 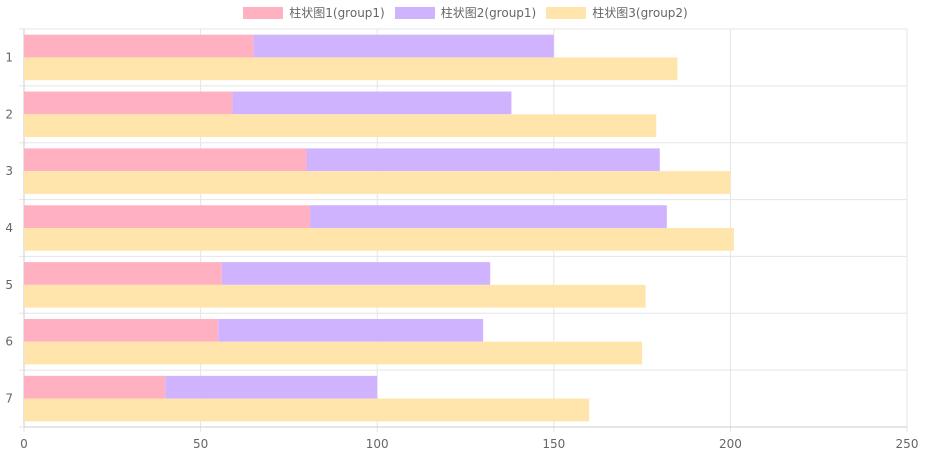 I want to click on y-tick-label: 2, so click(x=9, y=114).